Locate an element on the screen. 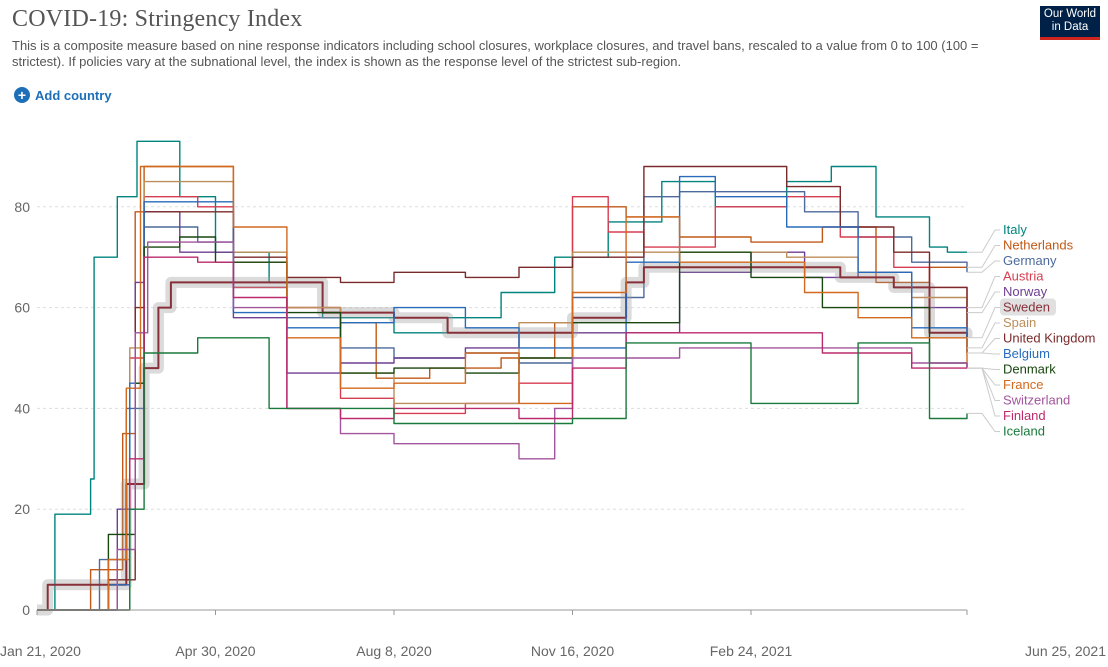 The width and height of the screenshot is (1108, 667). x-tick-label: Feb 24, 2021 is located at coordinates (751, 651).